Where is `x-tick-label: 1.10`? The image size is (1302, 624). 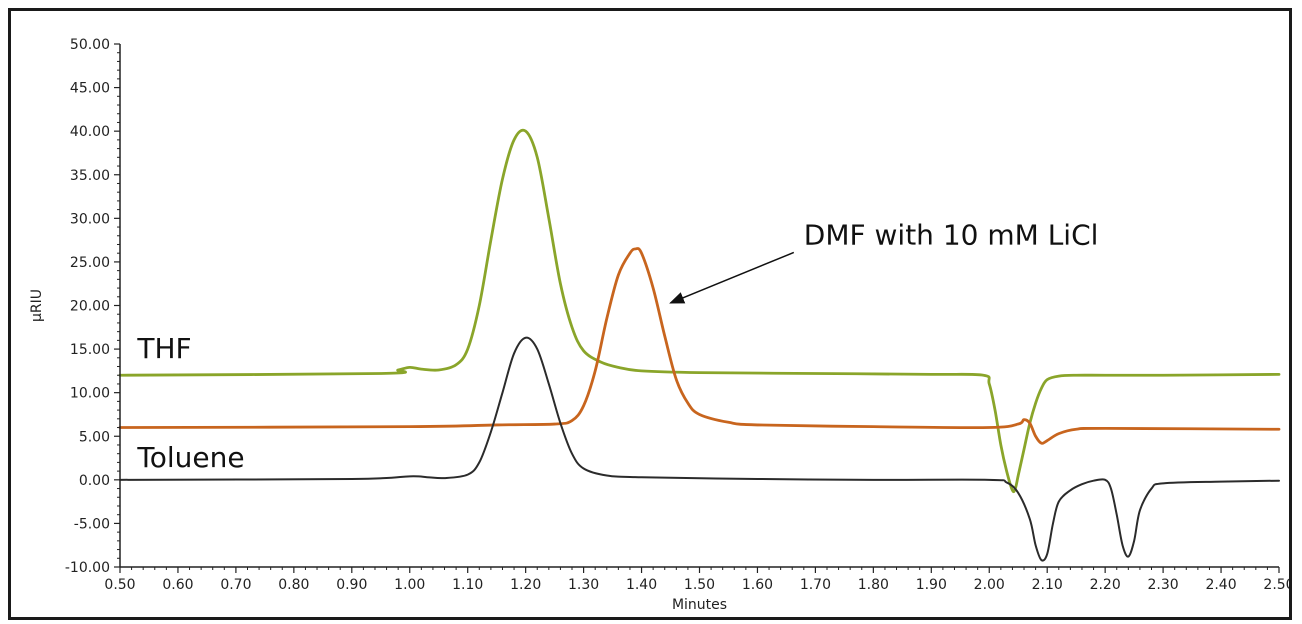
x-tick-label: 1.10 is located at coordinates (467, 585).